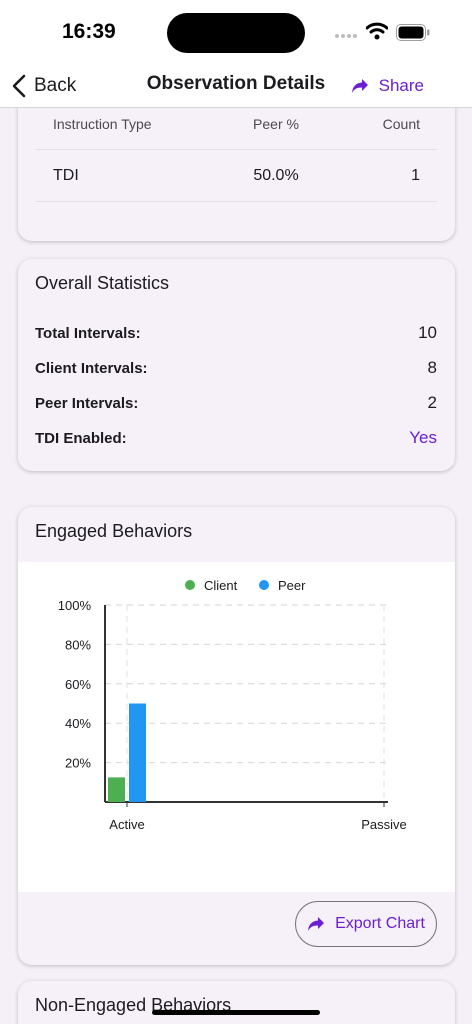 The image size is (472, 1024). Describe the element at coordinates (102, 123) in the screenshot. I see `column-header-instruction-type: Instruction Type` at that location.